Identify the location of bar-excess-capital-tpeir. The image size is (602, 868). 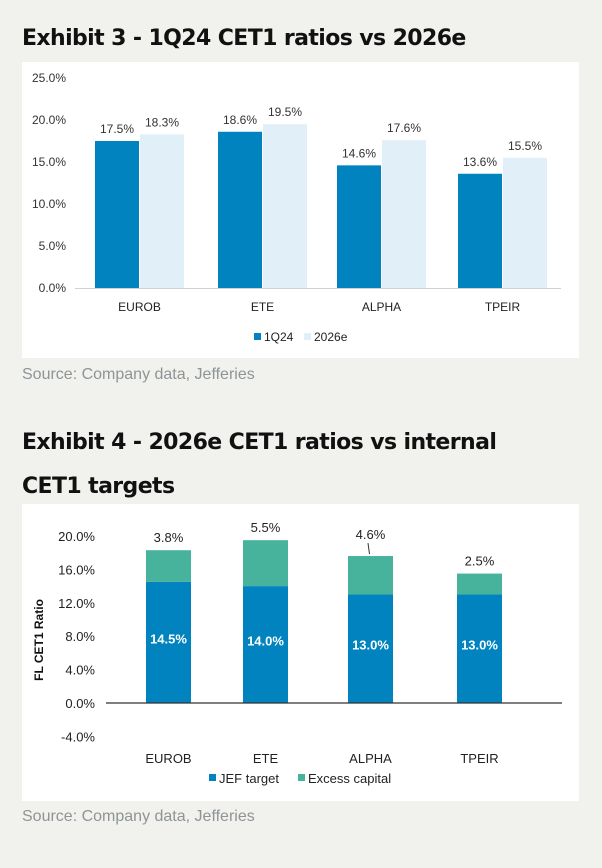
(479, 584).